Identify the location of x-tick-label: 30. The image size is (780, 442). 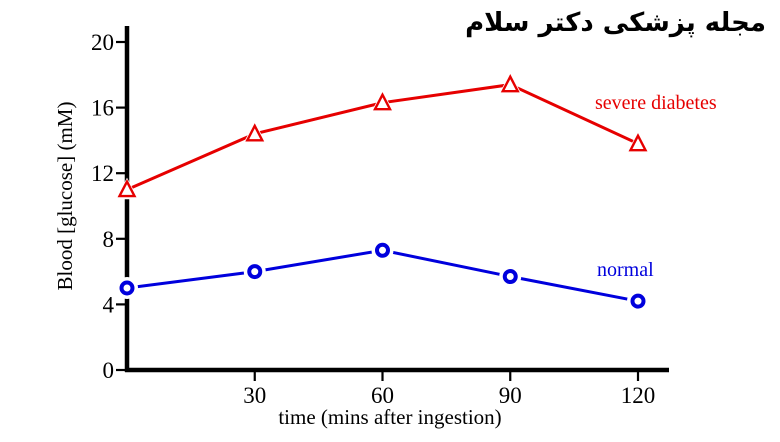
(254, 395).